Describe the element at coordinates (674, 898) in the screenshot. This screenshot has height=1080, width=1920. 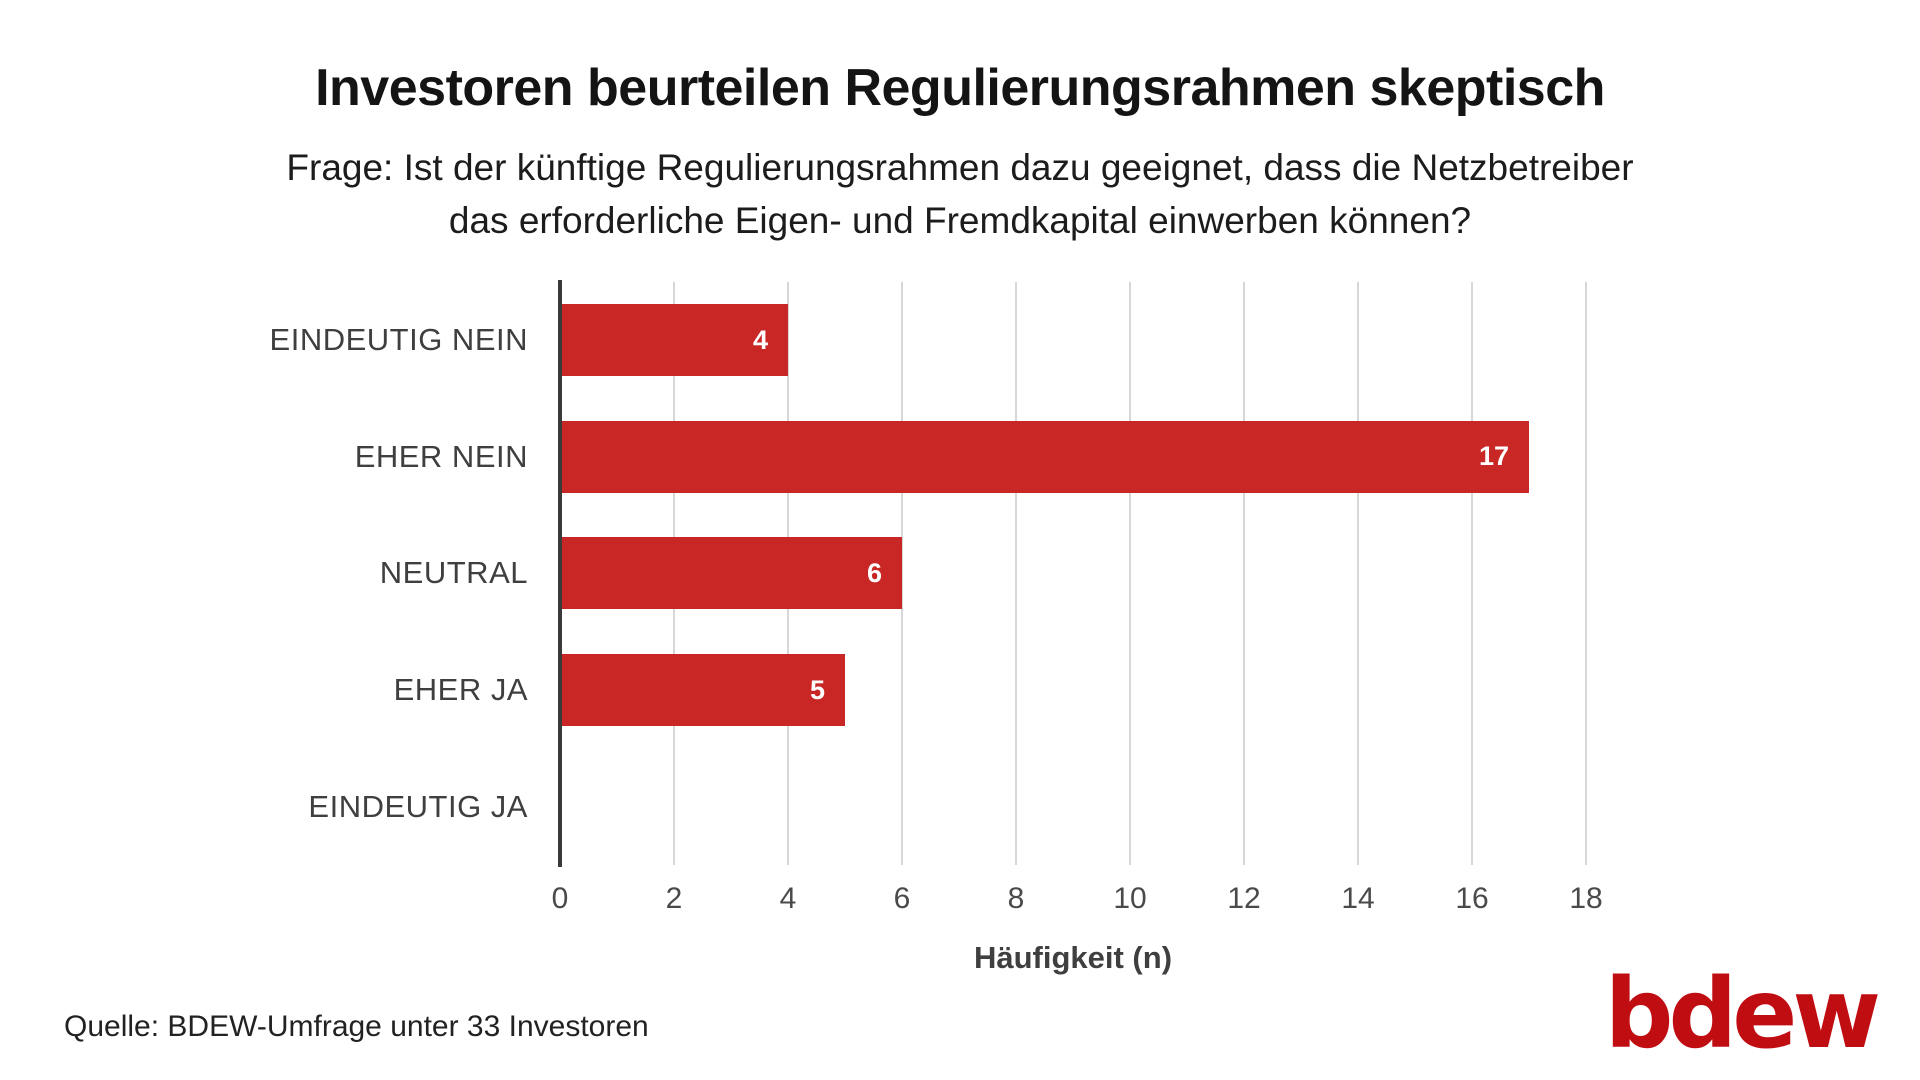
I see `x-tick-label: 2` at that location.